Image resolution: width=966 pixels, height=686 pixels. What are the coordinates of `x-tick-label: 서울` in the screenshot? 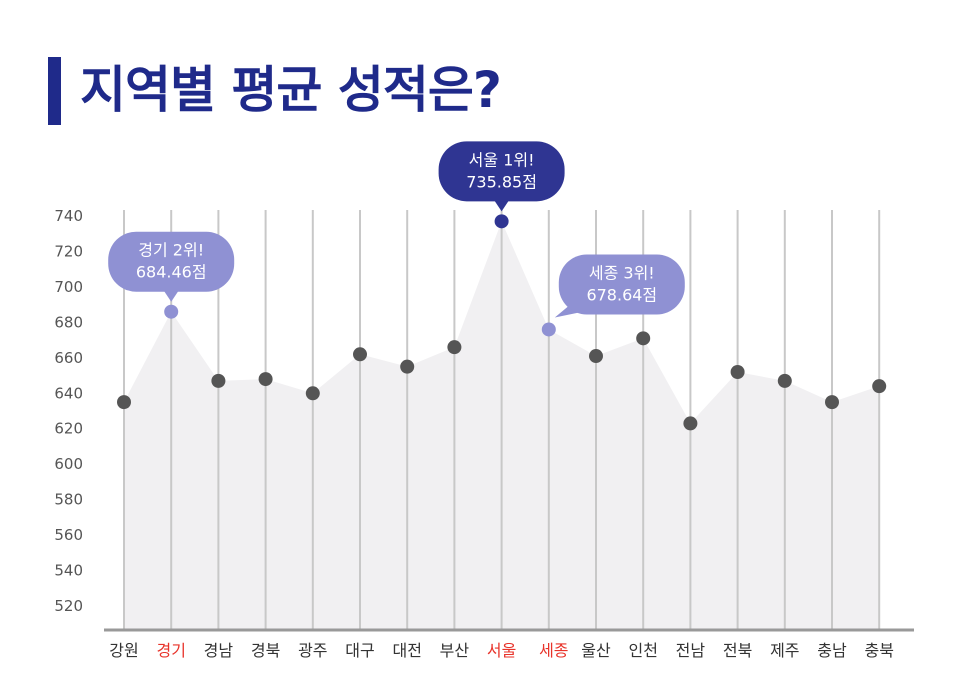 It's located at (501, 650).